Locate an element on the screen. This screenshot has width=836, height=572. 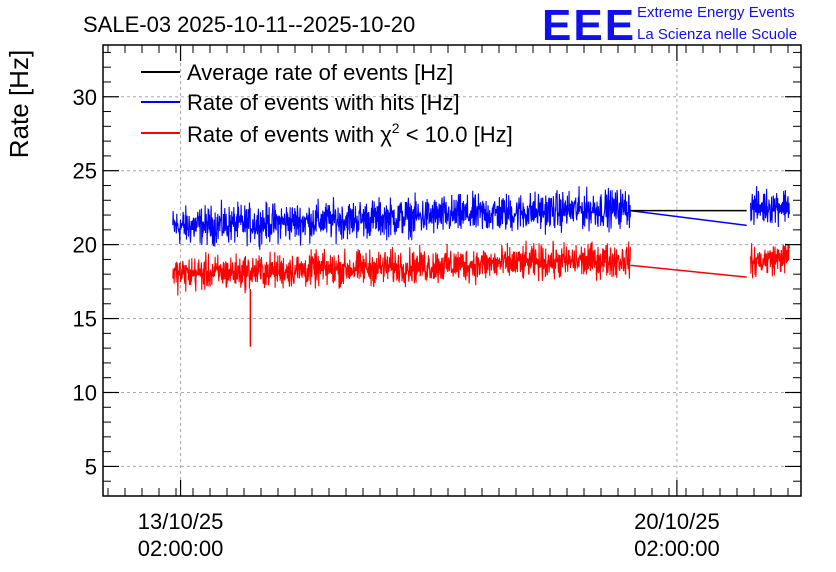
legend-chi2: Rate of events with χ2 < 10.0 [Hz] is located at coordinates (350, 133).